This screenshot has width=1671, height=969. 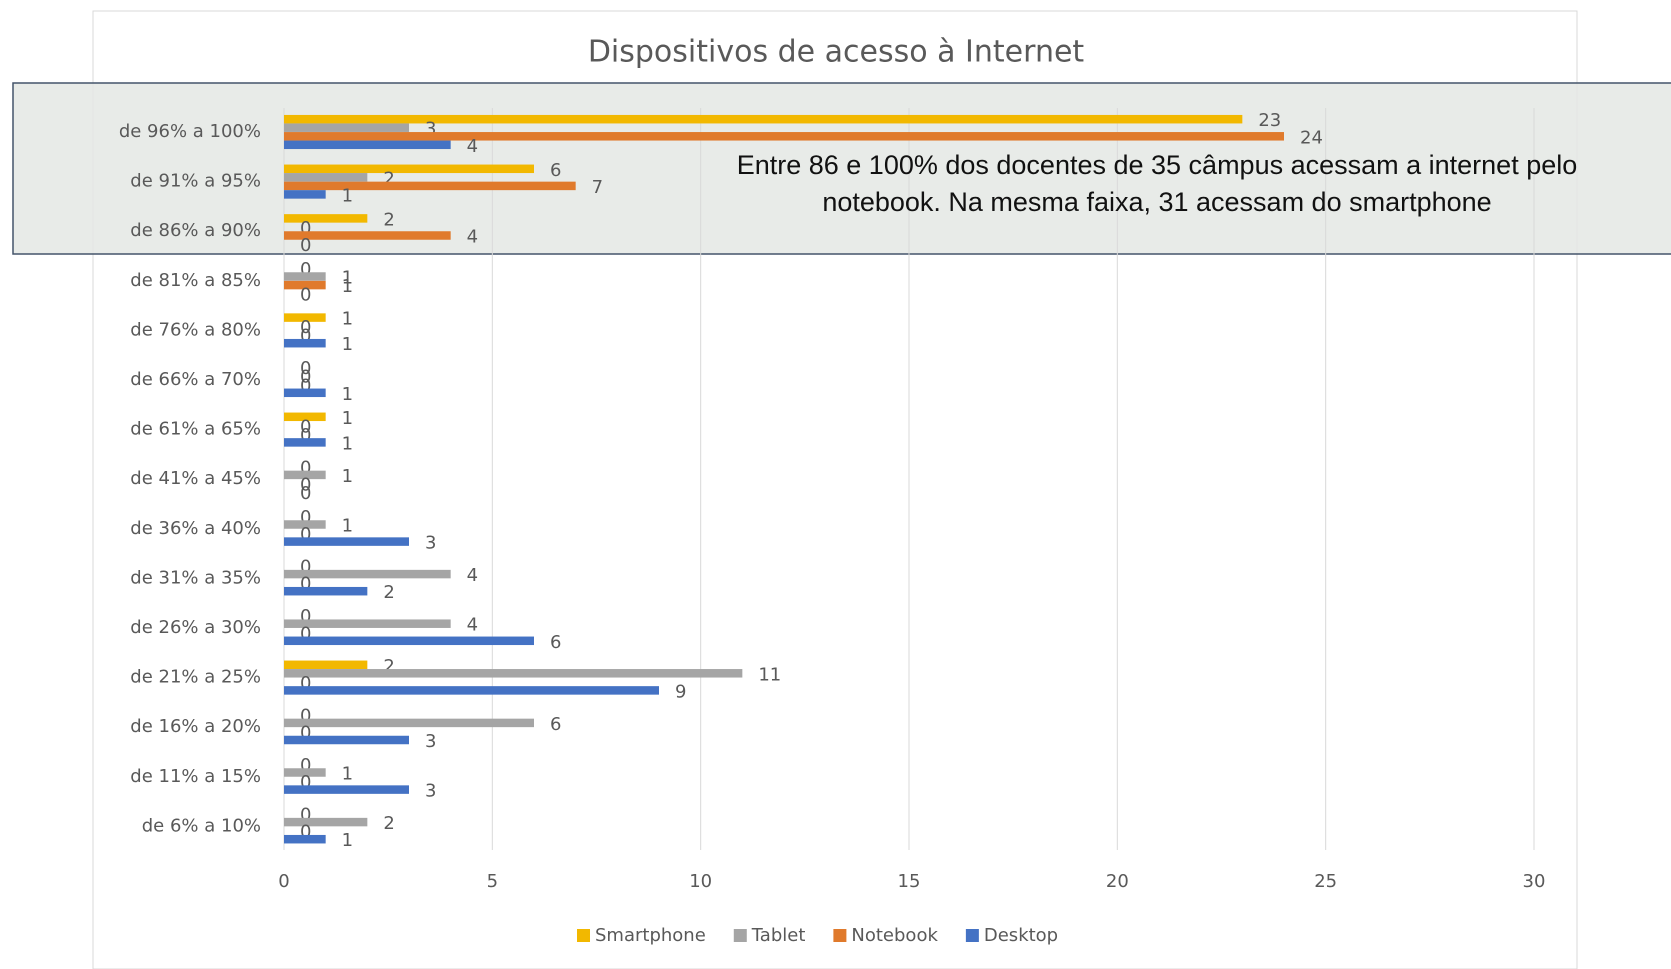 What do you see at coordinates (700, 881) in the screenshot?
I see `x-tick-label: 10` at bounding box center [700, 881].